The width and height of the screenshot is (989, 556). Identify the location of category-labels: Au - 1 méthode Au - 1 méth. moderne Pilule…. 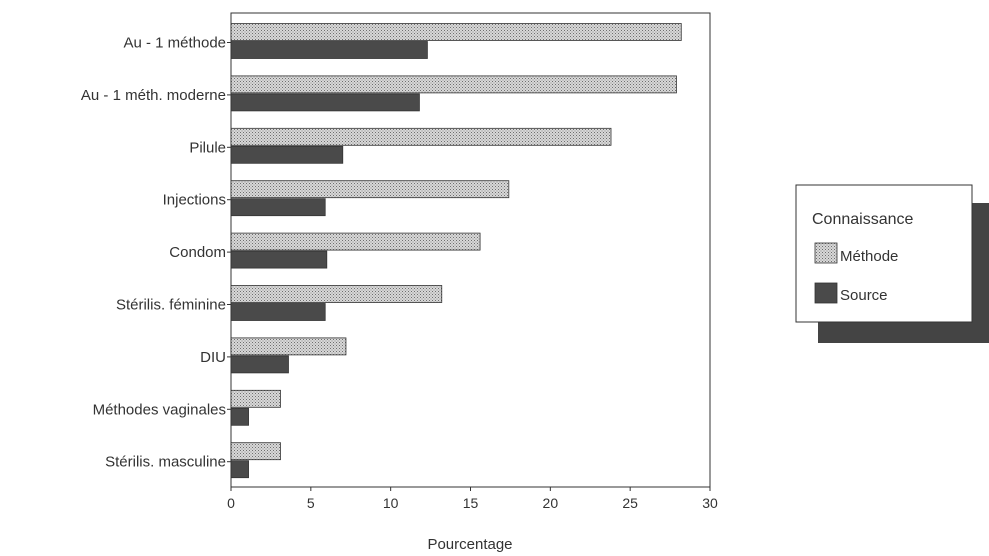
(156, 253).